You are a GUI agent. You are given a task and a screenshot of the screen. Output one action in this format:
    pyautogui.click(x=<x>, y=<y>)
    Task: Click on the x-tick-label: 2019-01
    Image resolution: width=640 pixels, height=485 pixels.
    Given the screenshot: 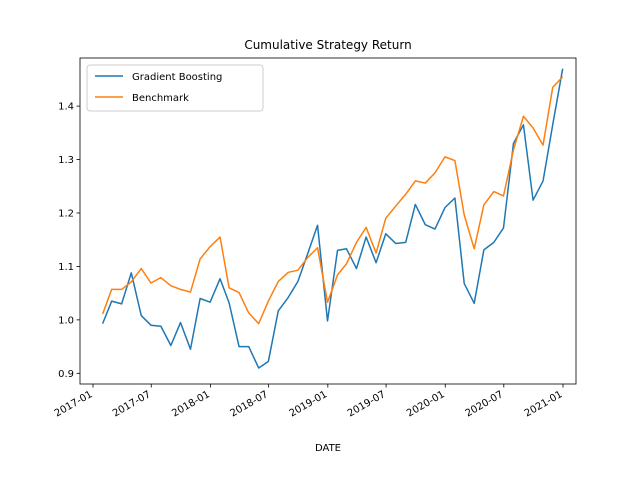 What is the action you would take?
    pyautogui.click(x=309, y=404)
    